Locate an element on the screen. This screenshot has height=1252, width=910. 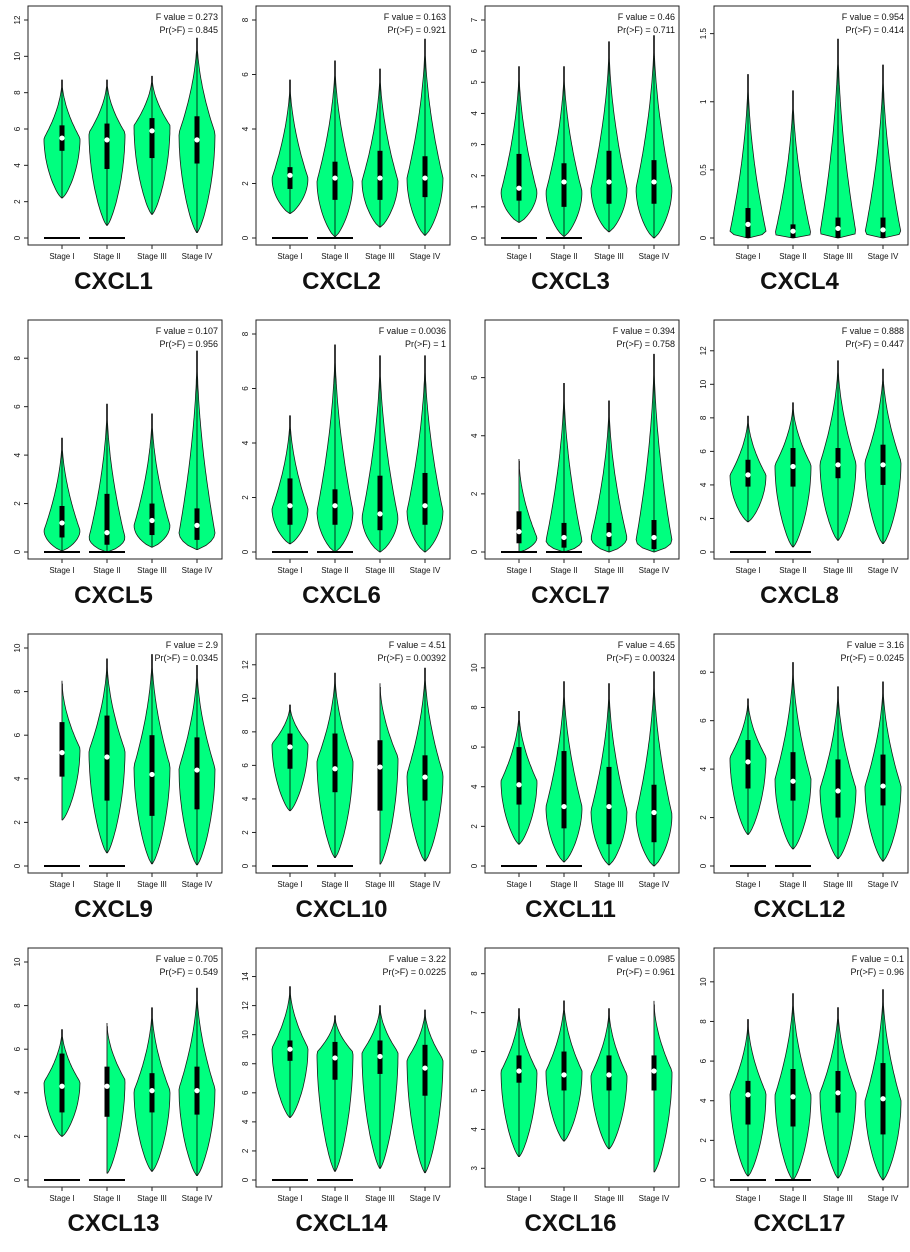
f-value-label: F value = 0.0985 is located at coordinates (641, 959).